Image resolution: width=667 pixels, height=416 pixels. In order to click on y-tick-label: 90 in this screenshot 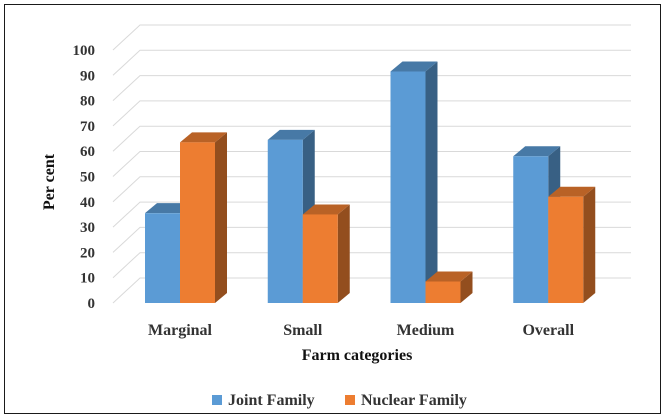, I will do `click(87, 76)`.